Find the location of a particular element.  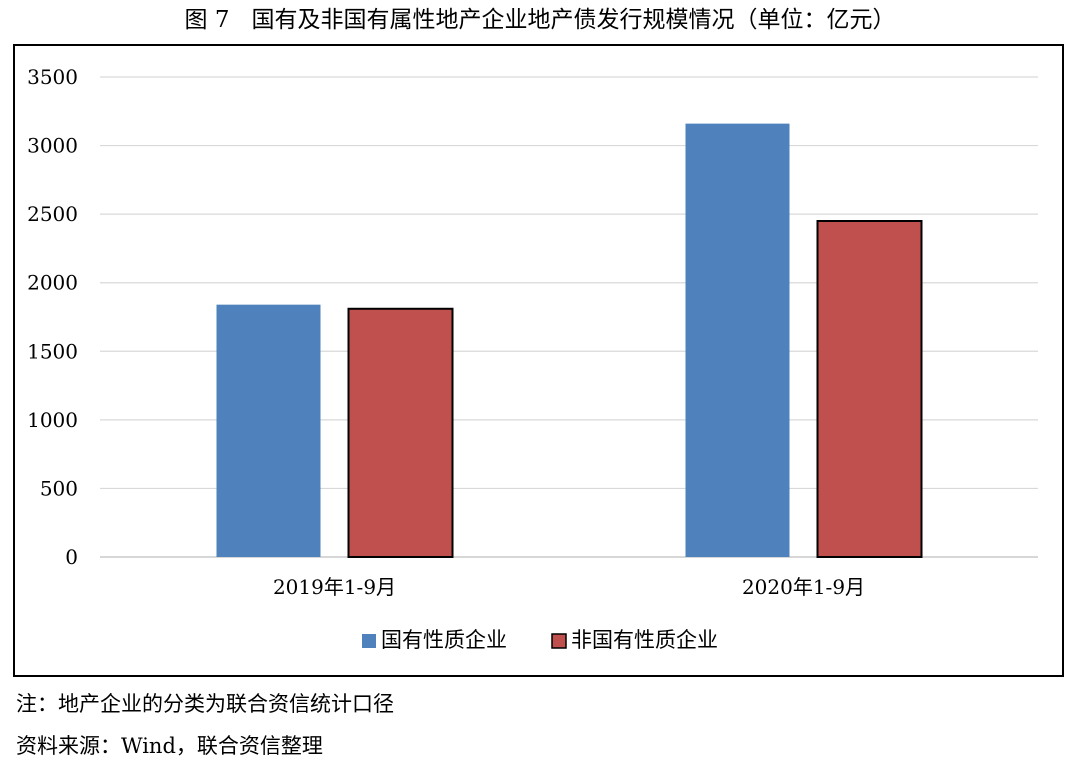

y-tick-label: 2500 is located at coordinates (52, 214).